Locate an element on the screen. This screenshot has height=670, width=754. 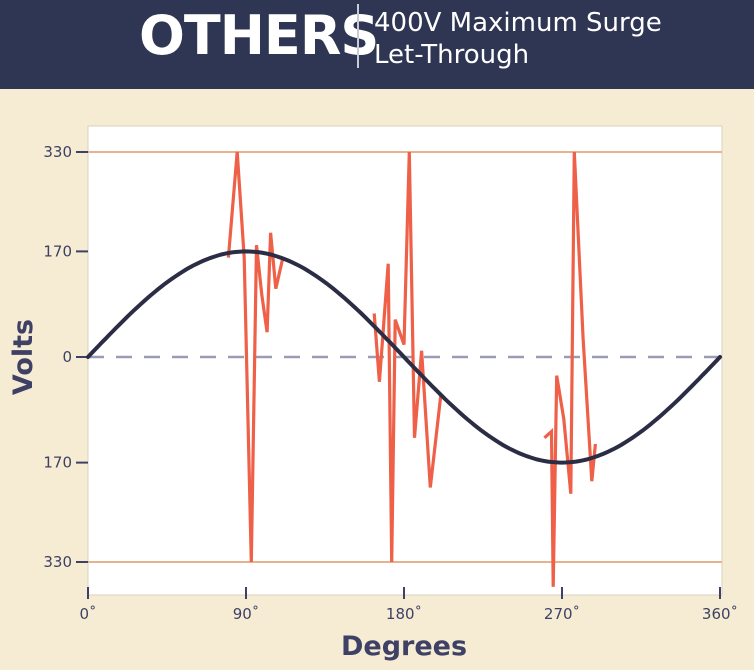
x-tick-label: 90˚ is located at coordinates (246, 614).